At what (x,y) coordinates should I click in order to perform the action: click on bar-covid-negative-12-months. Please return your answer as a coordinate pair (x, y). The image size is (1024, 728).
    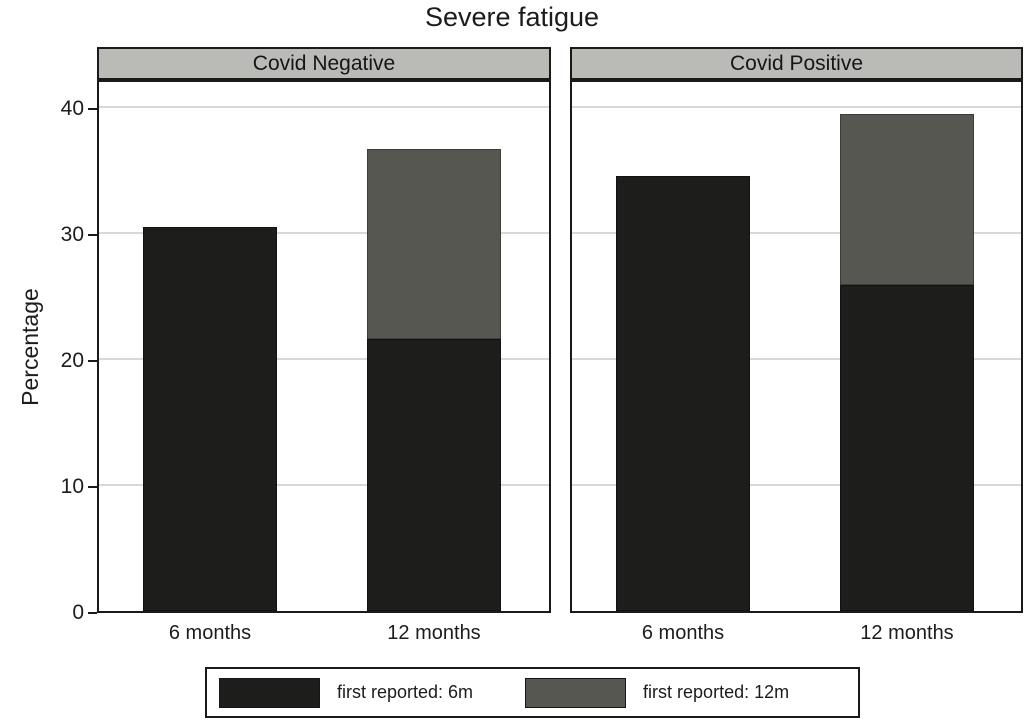
    Looking at the image, I should click on (434, 379).